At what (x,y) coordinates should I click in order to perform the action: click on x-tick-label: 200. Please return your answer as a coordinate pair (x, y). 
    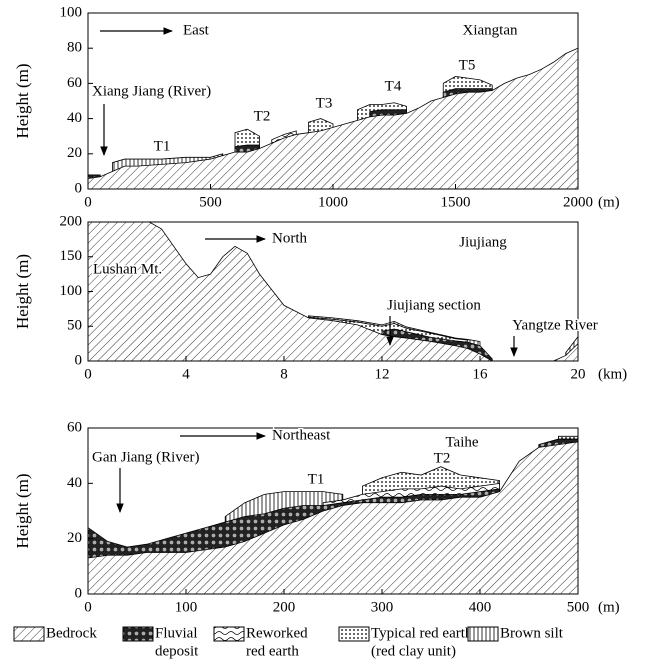
    Looking at the image, I should click on (284, 607).